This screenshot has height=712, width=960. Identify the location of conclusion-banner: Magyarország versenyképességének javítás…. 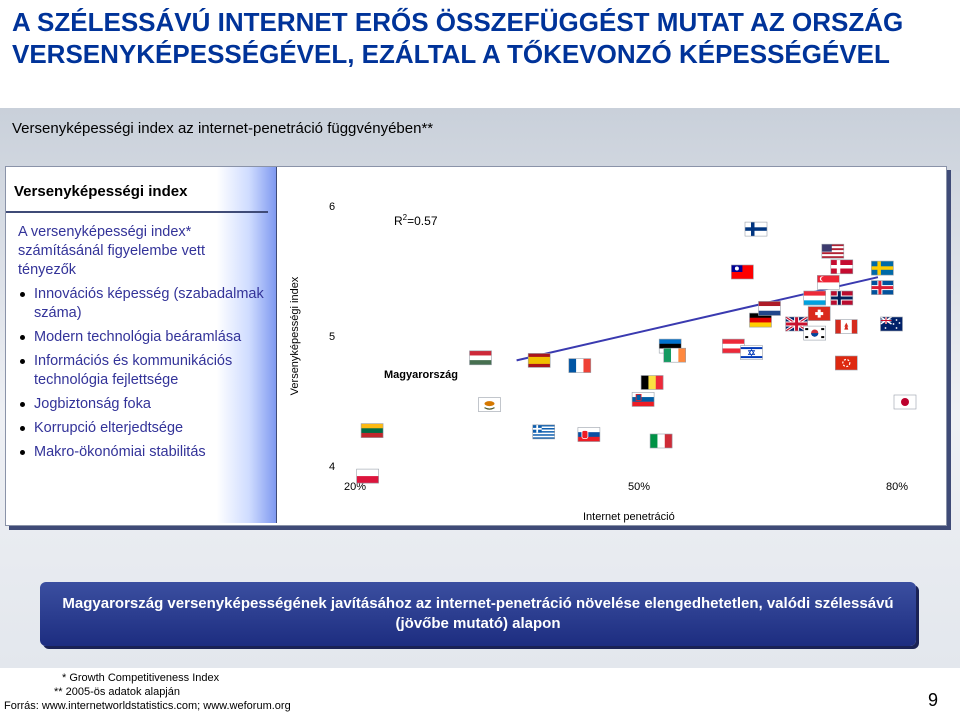
(478, 614).